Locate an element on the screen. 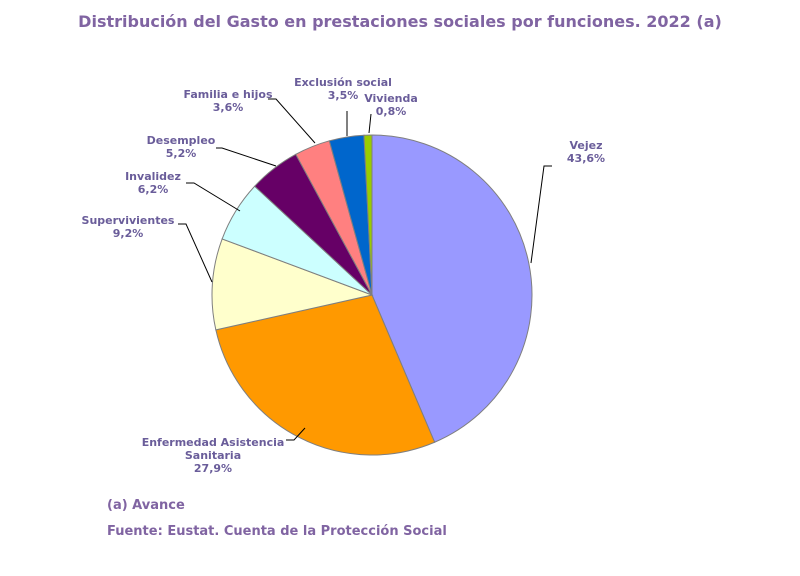 Image resolution: width=800 pixels, height=576 pixels. slice-label-line: 3,6% is located at coordinates (228, 107).